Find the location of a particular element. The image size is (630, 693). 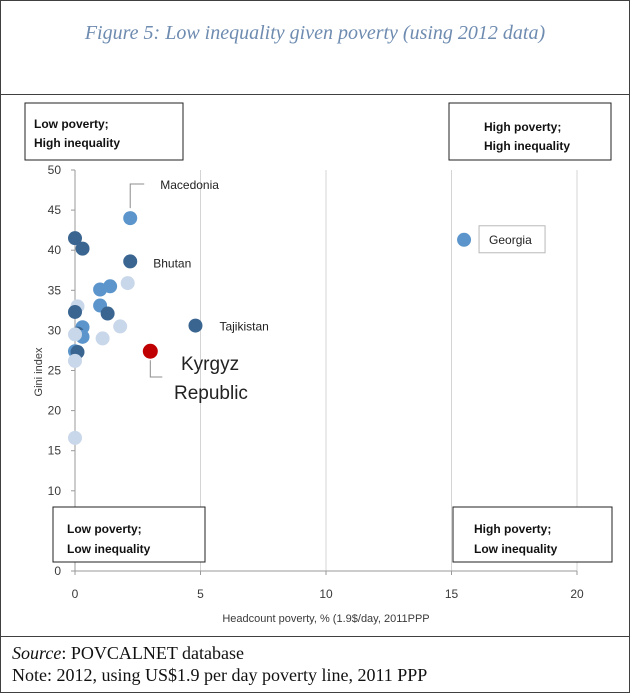

quadrant-bottom-right-line2: Low inequality is located at coordinates (516, 549).